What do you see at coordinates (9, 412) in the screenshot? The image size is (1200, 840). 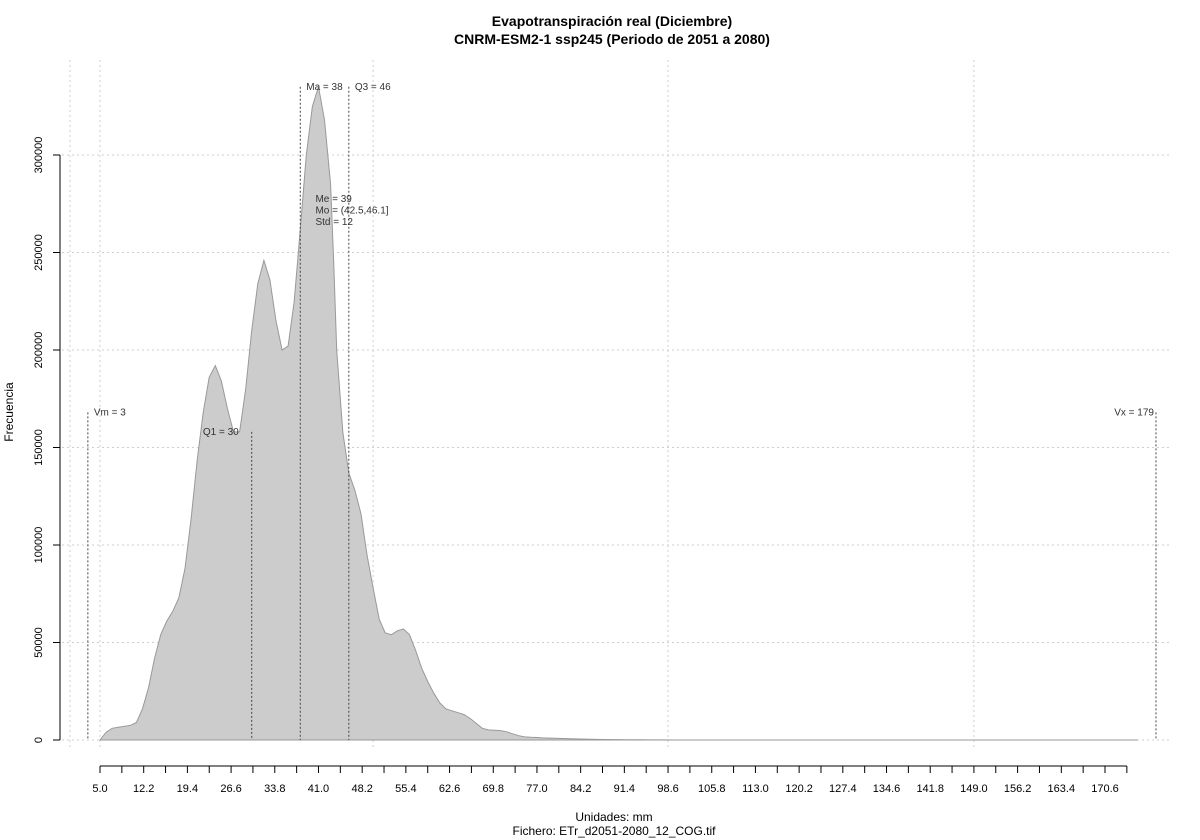 I see `y-axis-label: Frecuencia` at bounding box center [9, 412].